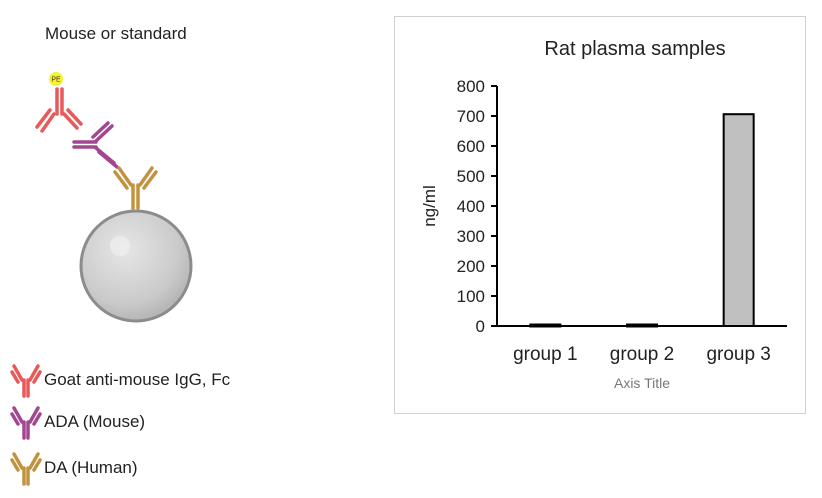  Describe the element at coordinates (634, 49) in the screenshot. I see `chart-title: Rat plasma samples` at that location.